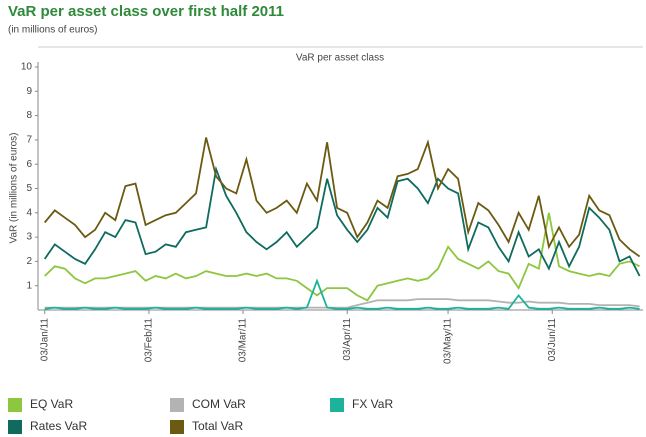 The image size is (646, 437). Describe the element at coordinates (29, 285) in the screenshot. I see `y-tick-label: 1` at that location.